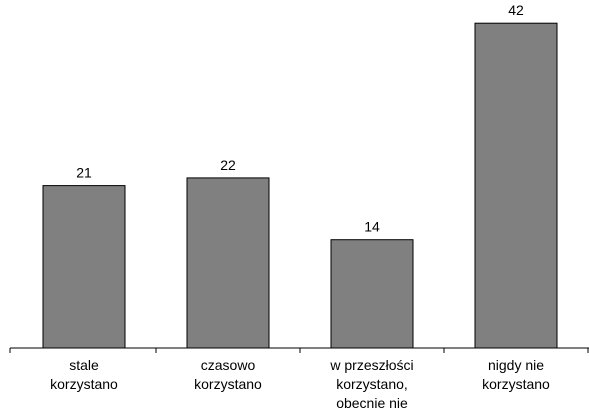  Describe the element at coordinates (516, 365) in the screenshot. I see `category-label-line: nigdy nie` at that location.